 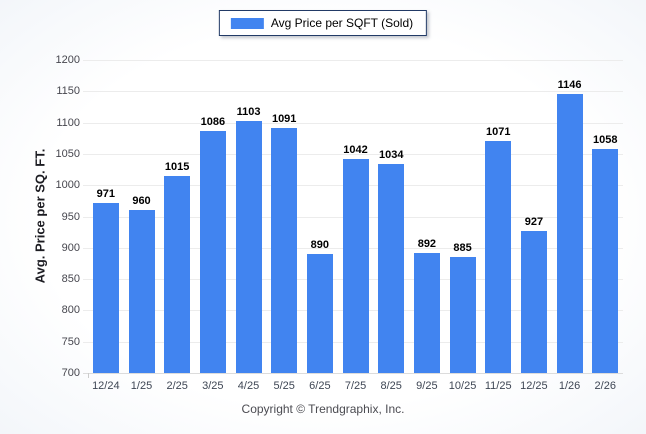 I want to click on y-tick-label: 1050, so click(x=67, y=153).